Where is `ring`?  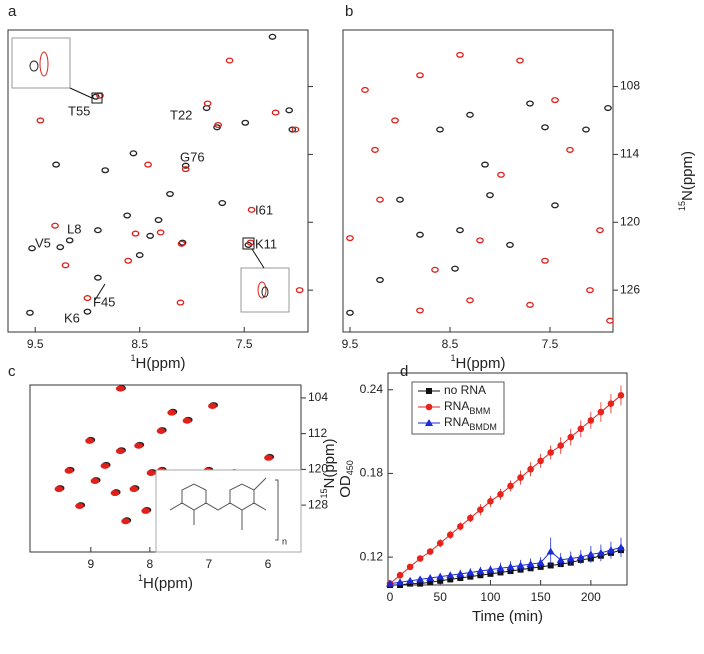
ring is located at coordinates (218, 506).